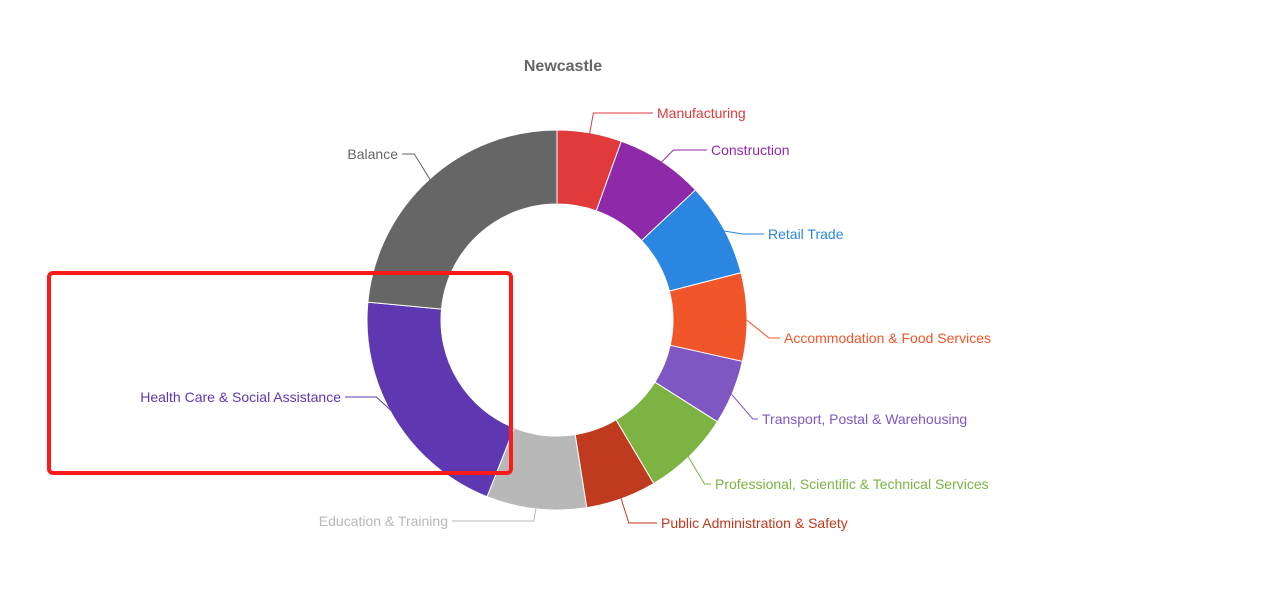 This screenshot has width=1262, height=606. Describe the element at coordinates (743, 405) in the screenshot. I see `leader-line-transport-postal-warehousing` at that location.